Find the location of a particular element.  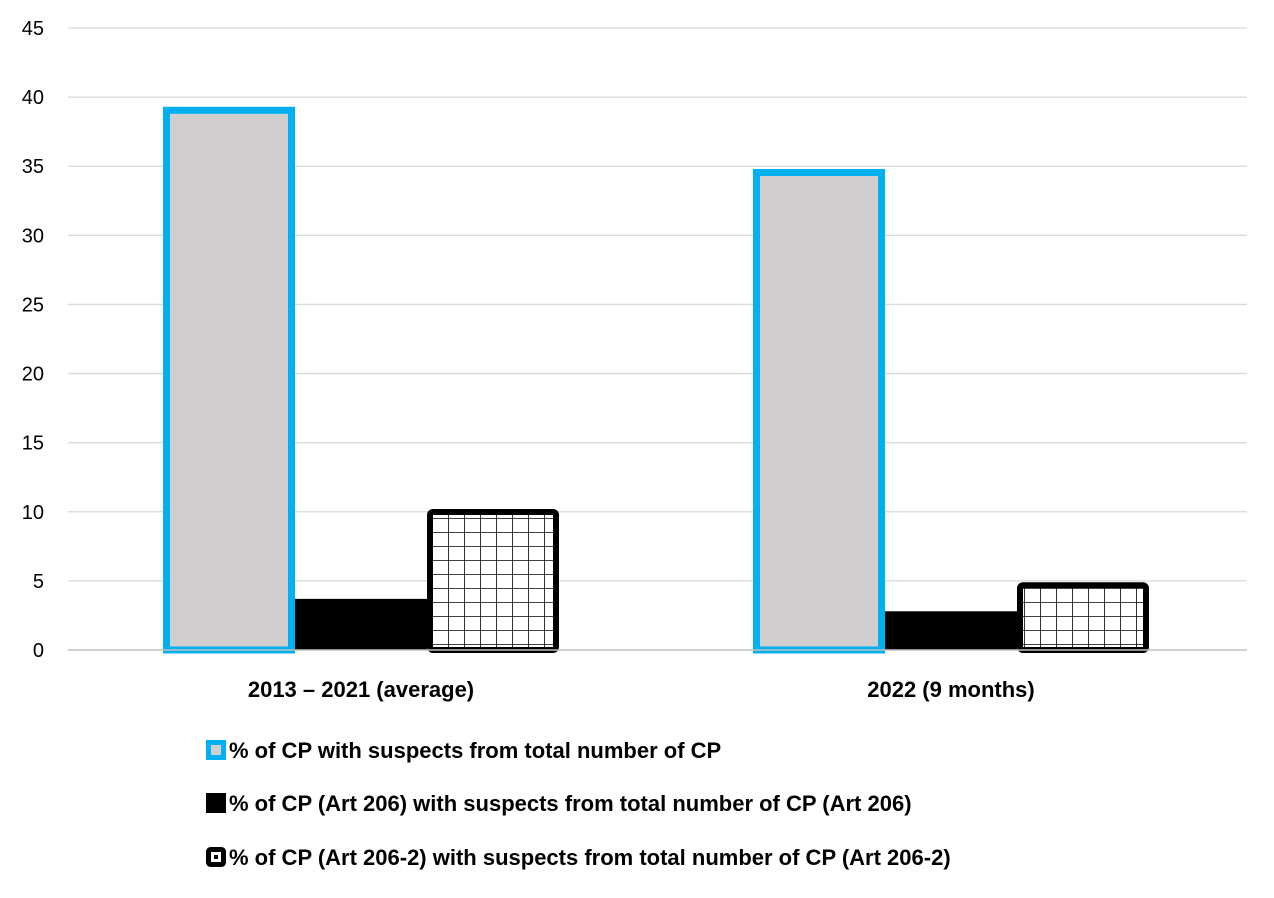

y-tick-label: 10 is located at coordinates (33, 513).